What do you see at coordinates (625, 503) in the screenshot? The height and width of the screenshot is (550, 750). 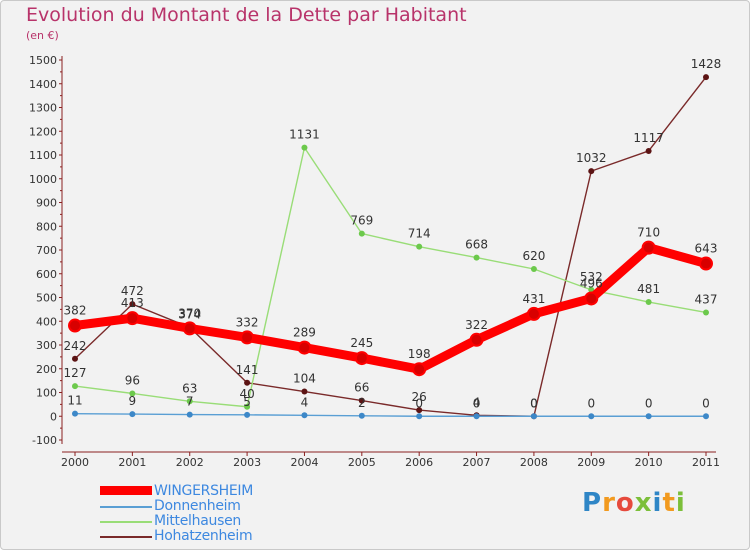 I see `logo-letter: o` at bounding box center [625, 503].